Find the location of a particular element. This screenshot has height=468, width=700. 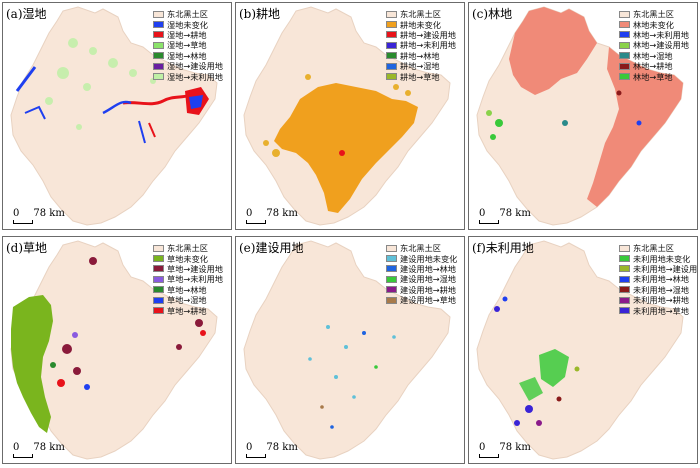

legend-label: 湿地→林地 is located at coordinates (187, 55).